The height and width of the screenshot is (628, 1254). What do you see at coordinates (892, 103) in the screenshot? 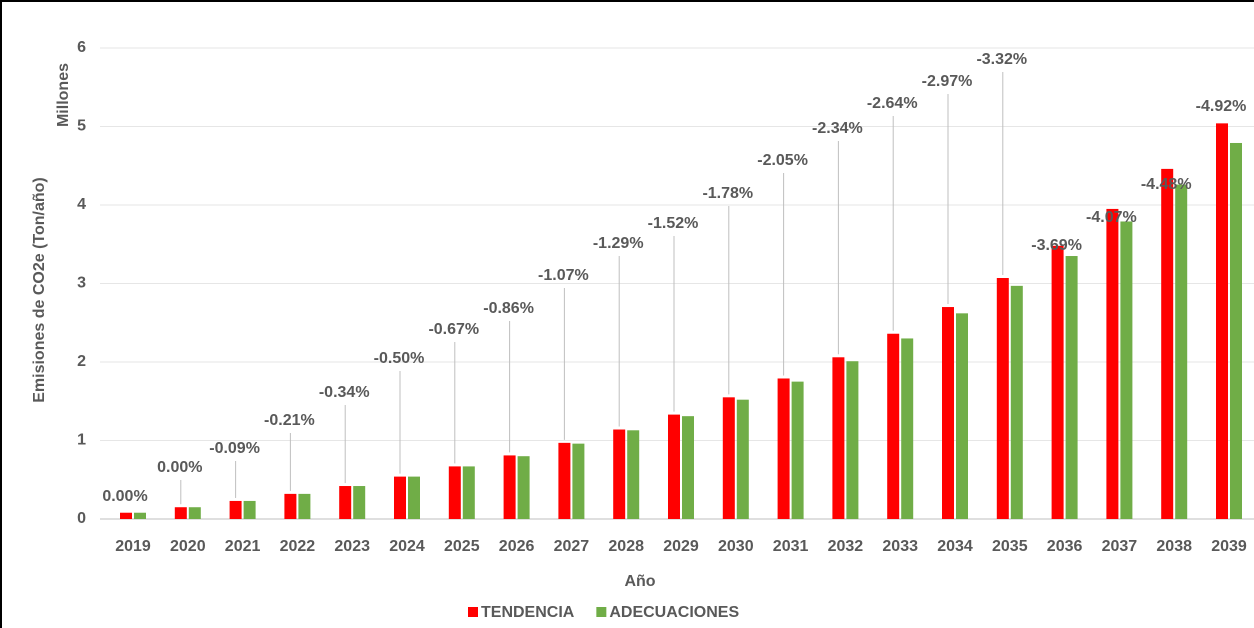
I see `data-annotation: -2.64%` at bounding box center [892, 103].